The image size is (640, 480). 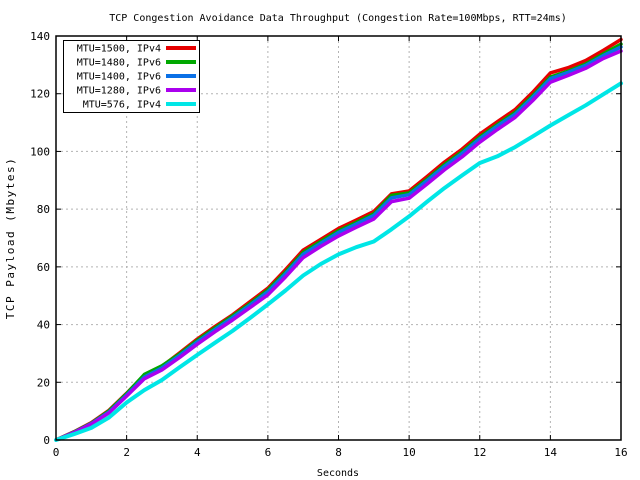 What do you see at coordinates (40, 94) in the screenshot?
I see `y-tick-label: 120` at bounding box center [40, 94].